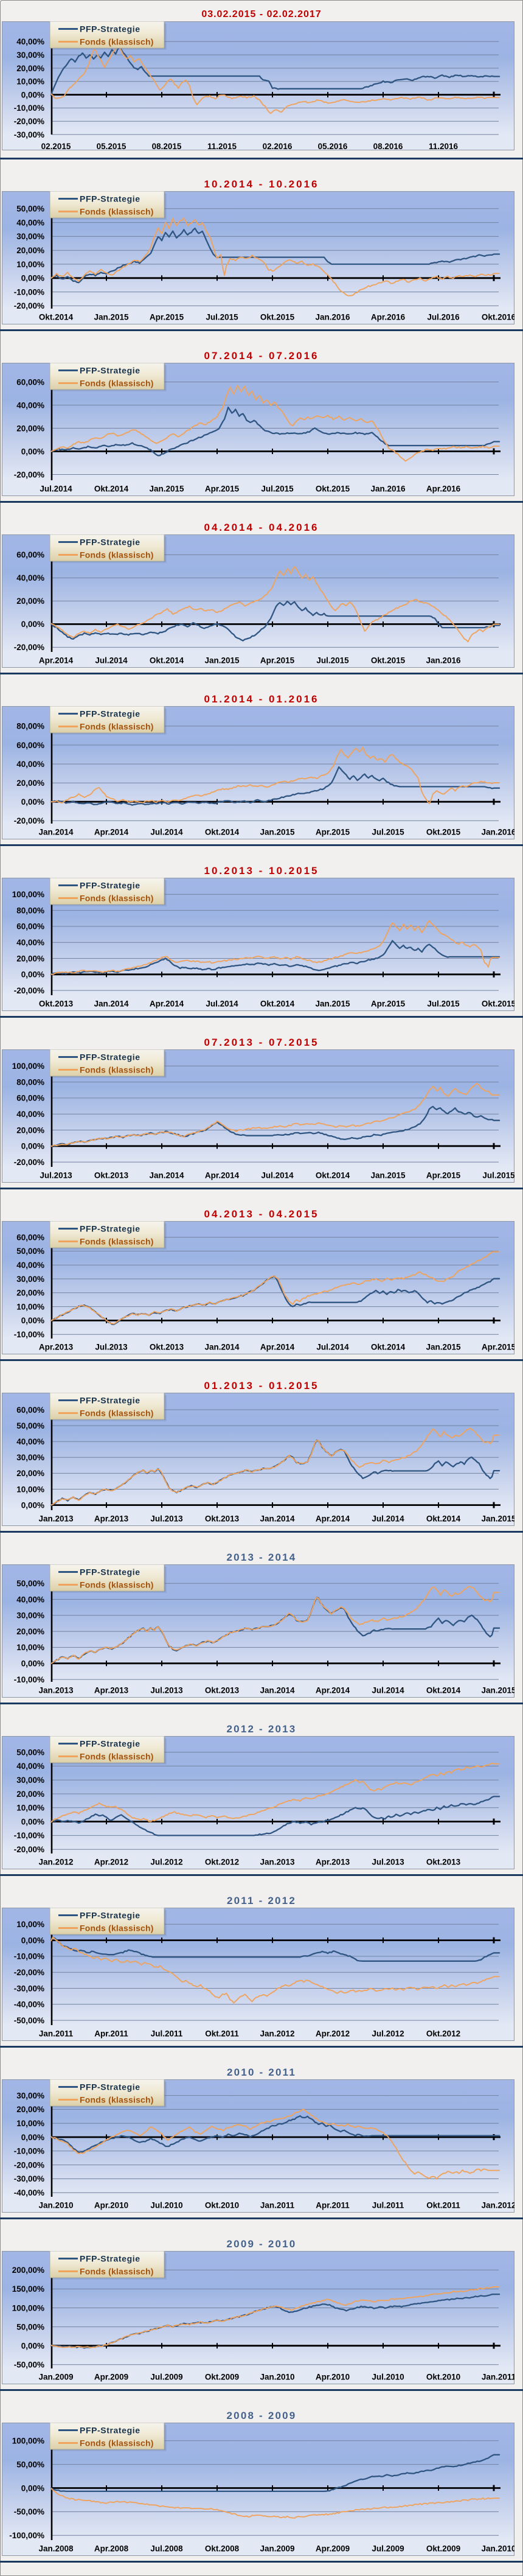 This screenshot has width=523, height=2576. What do you see at coordinates (29, 2004) in the screenshot?
I see `svg-text: -40,00%` at bounding box center [29, 2004].